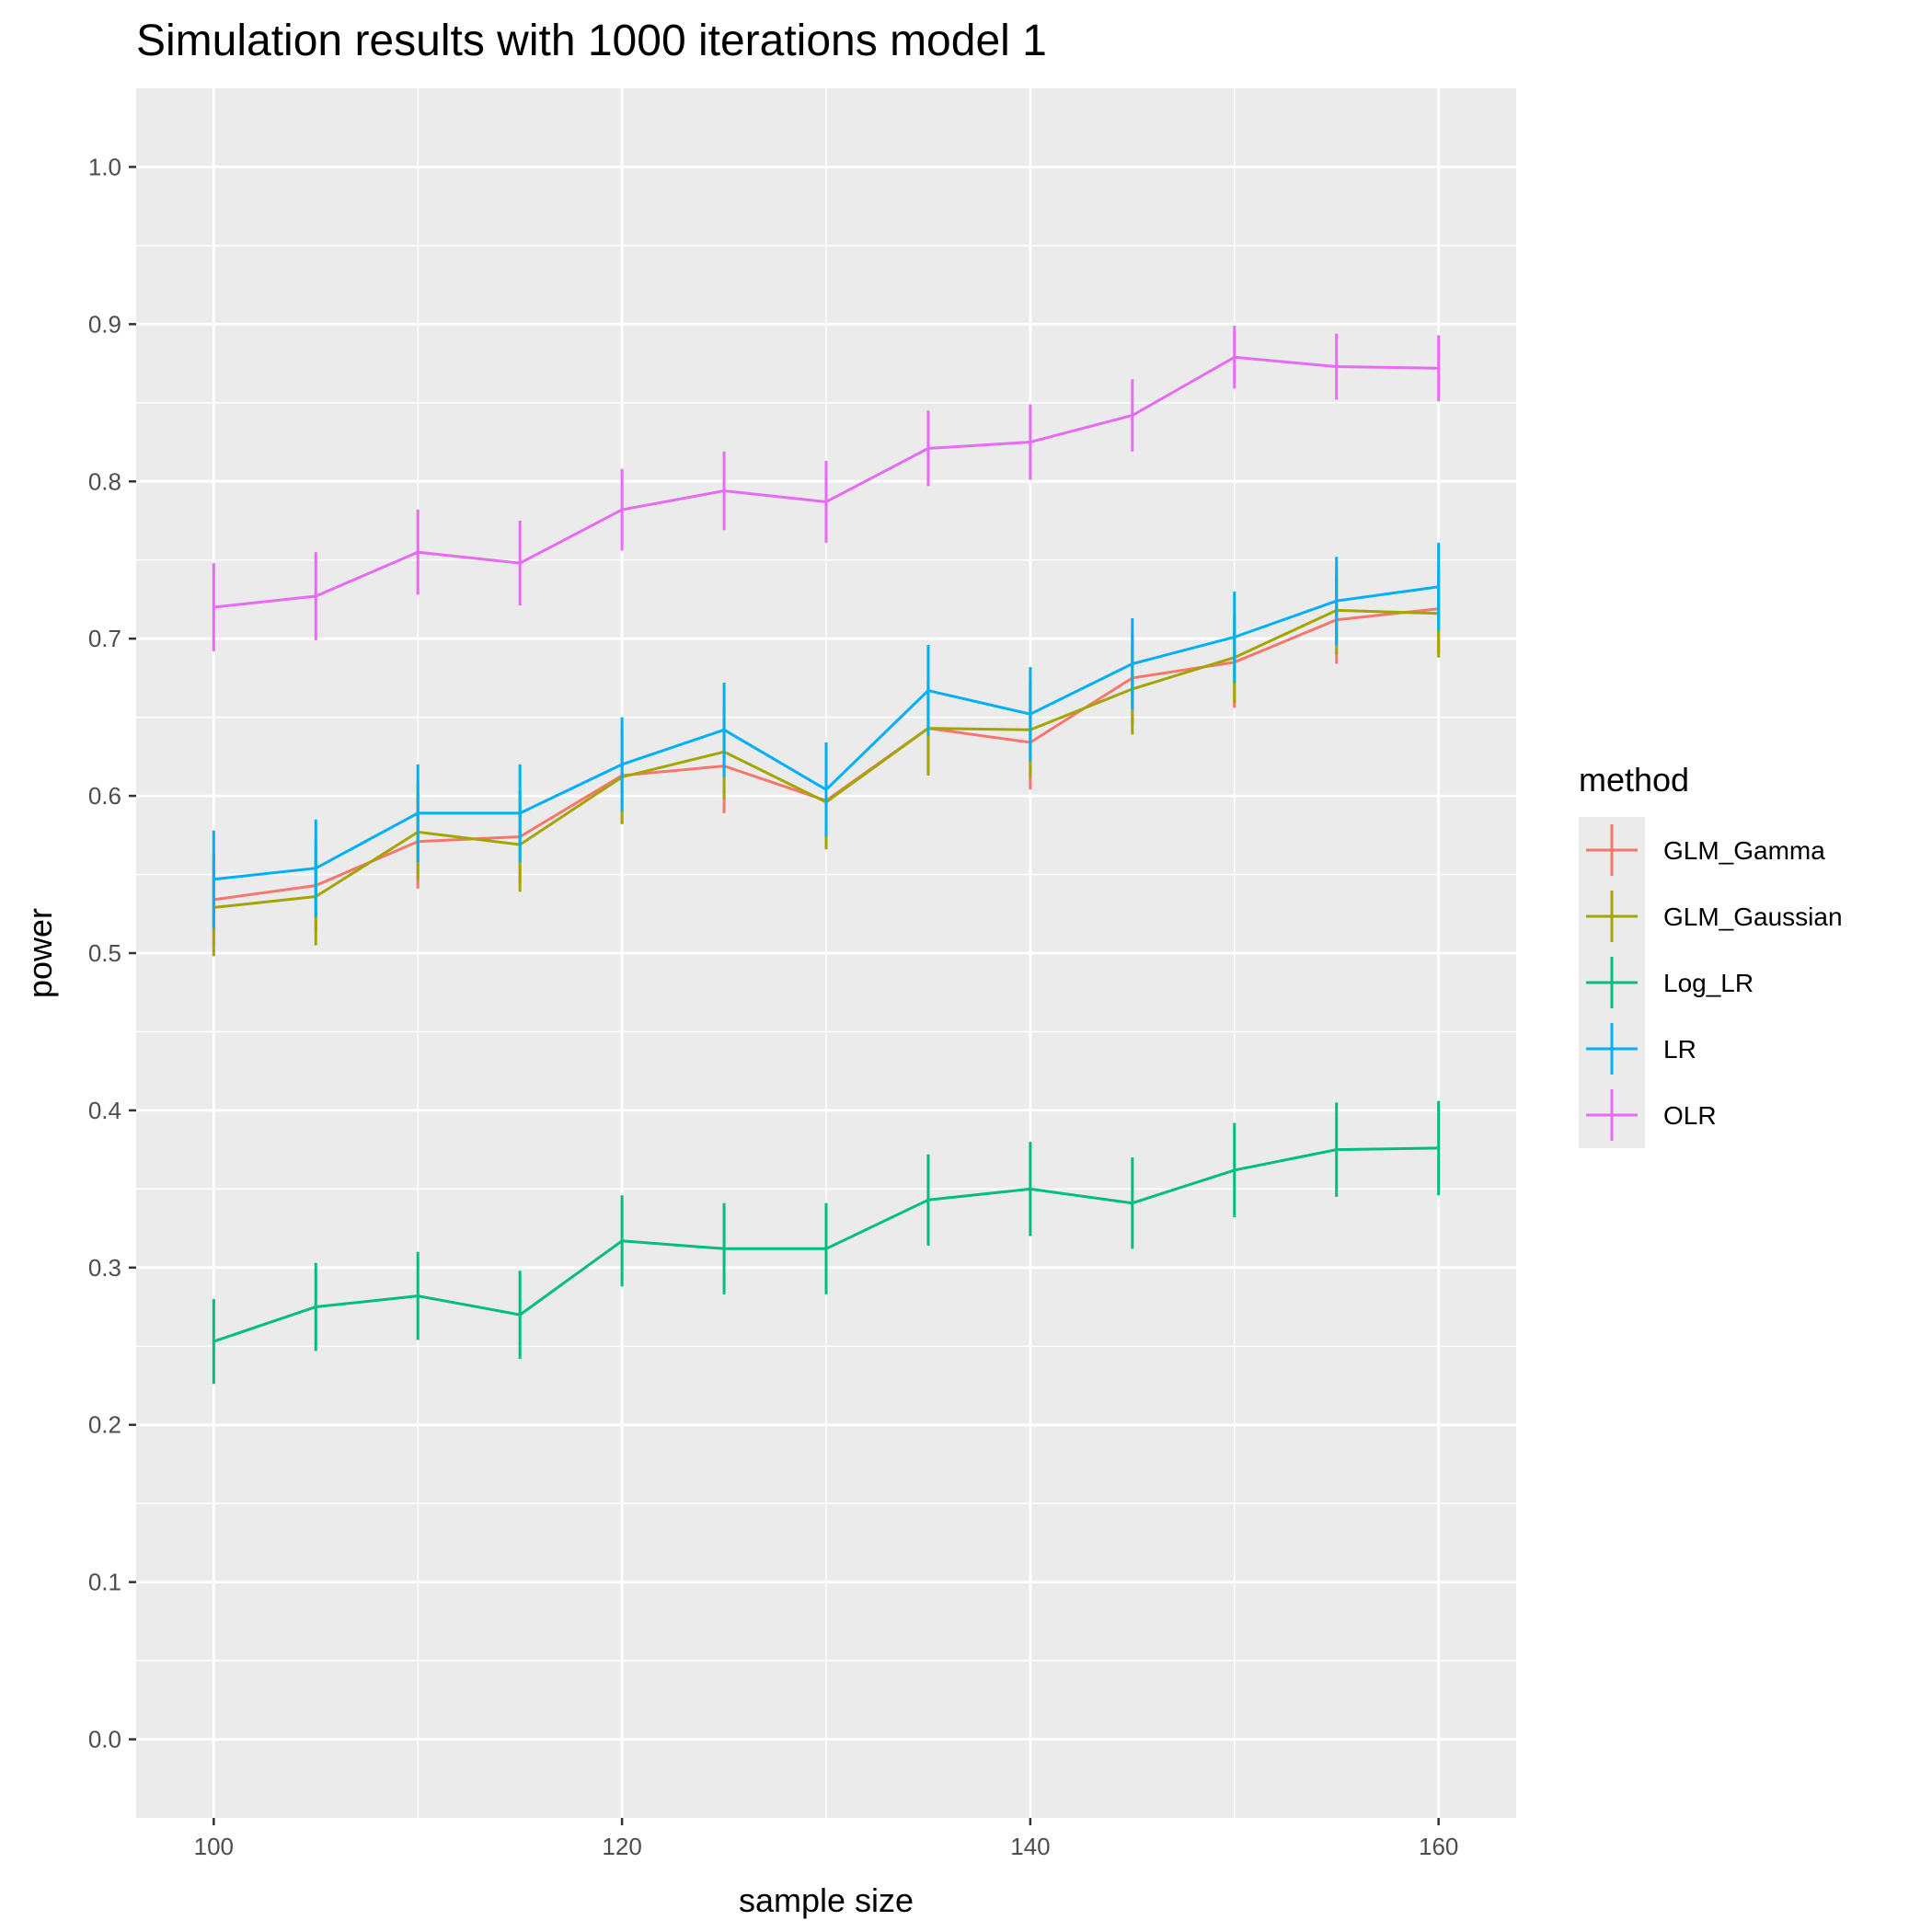  Describe the element at coordinates (104, 796) in the screenshot. I see `y-tick-label: 0.6` at that location.